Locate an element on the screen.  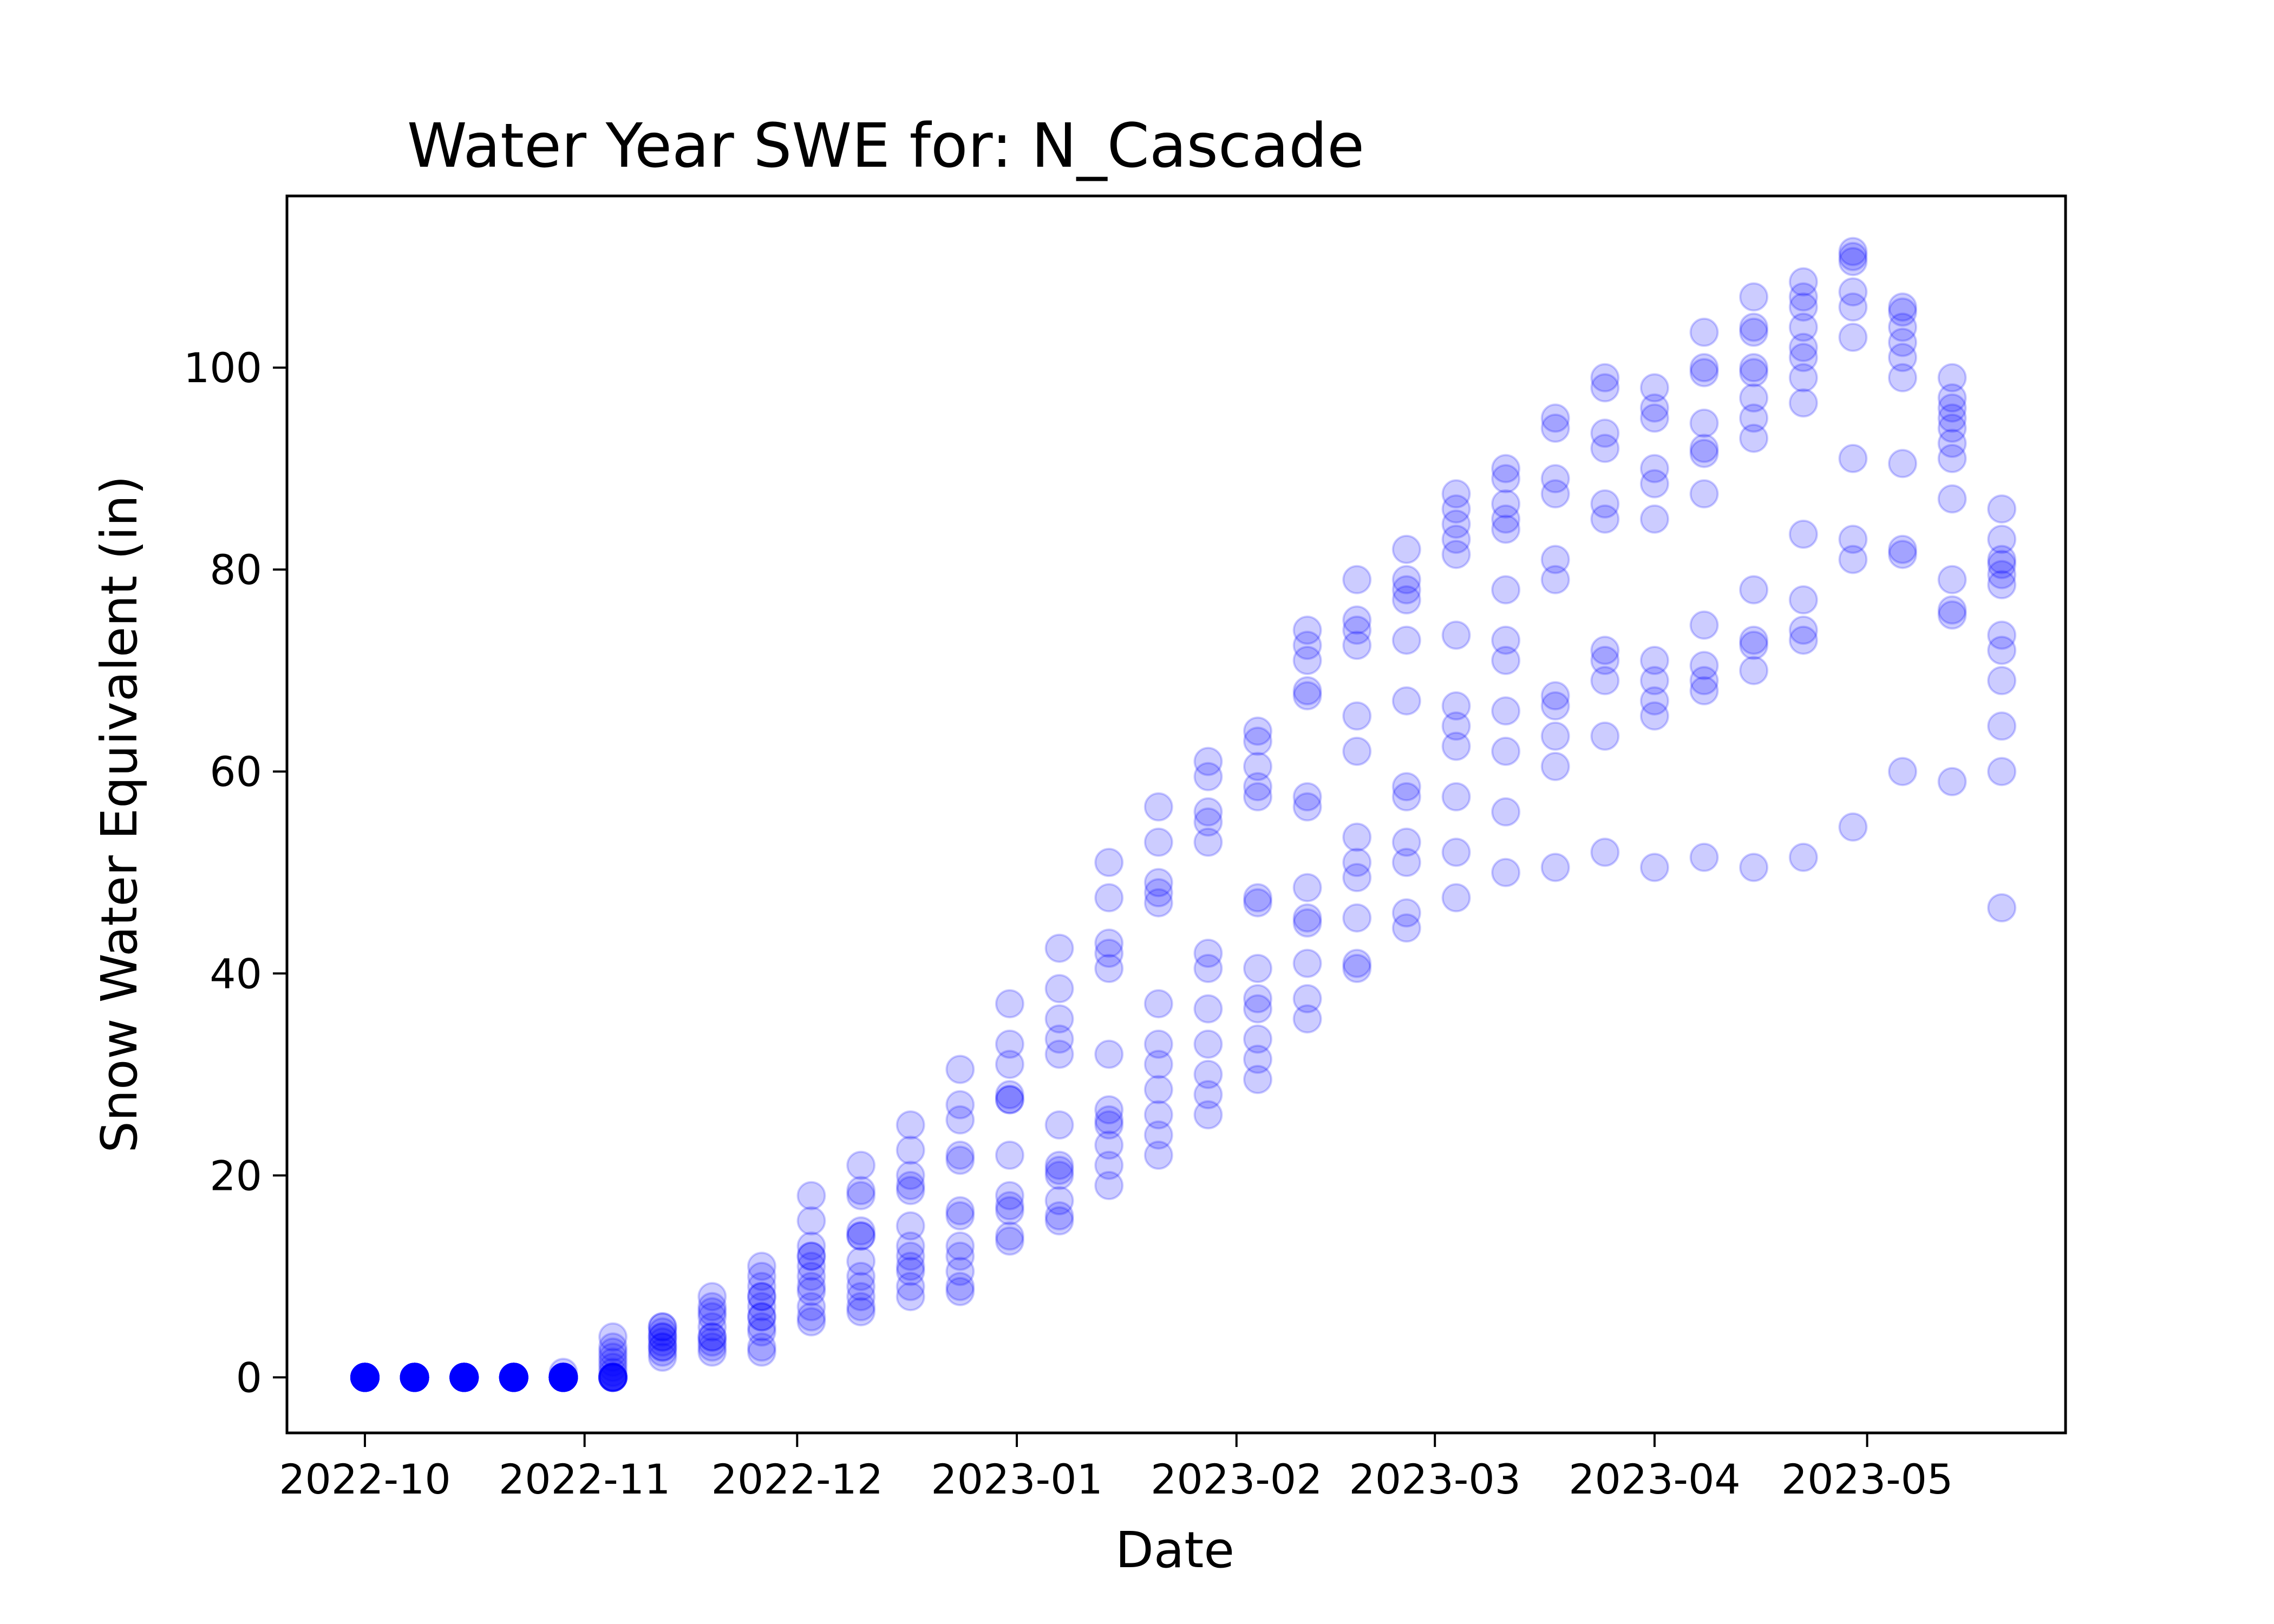
x-tick-label: 2023-01 is located at coordinates (1017, 1479).